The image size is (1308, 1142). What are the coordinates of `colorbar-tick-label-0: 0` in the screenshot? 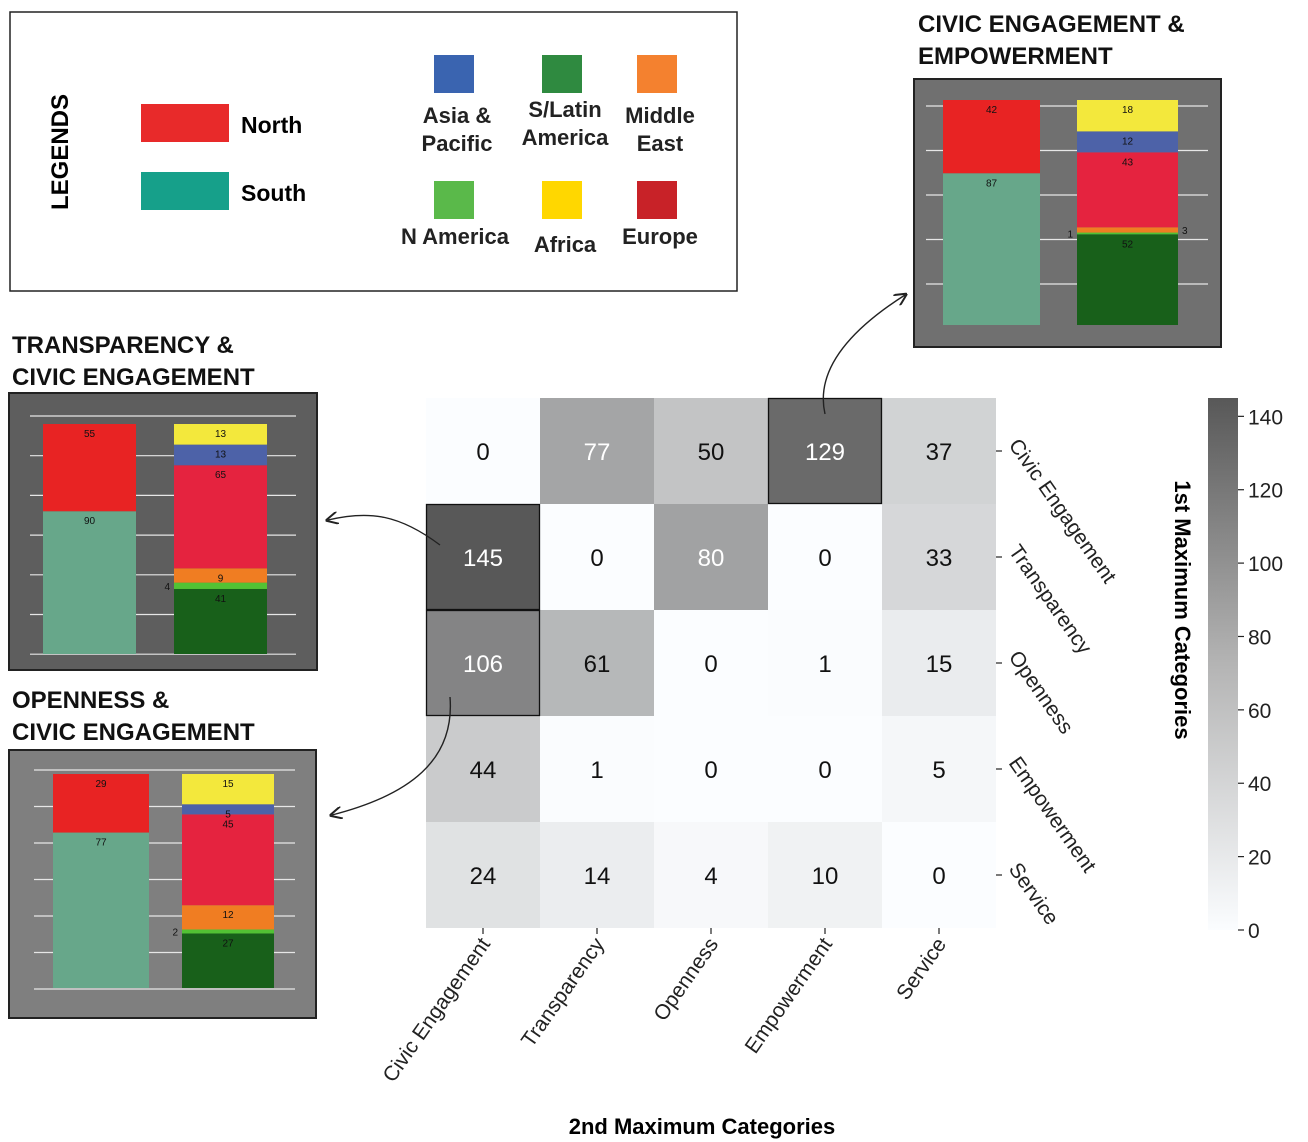 It's located at (1254, 931).